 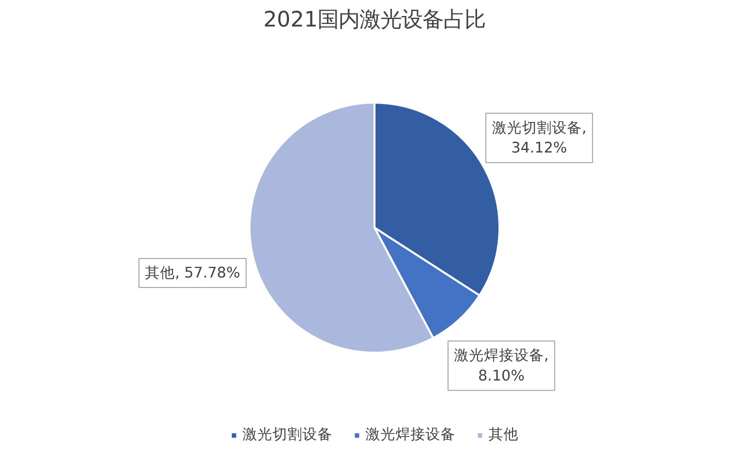 I want to click on data-label: 激光切割设备, 34.12%, so click(x=539, y=138).